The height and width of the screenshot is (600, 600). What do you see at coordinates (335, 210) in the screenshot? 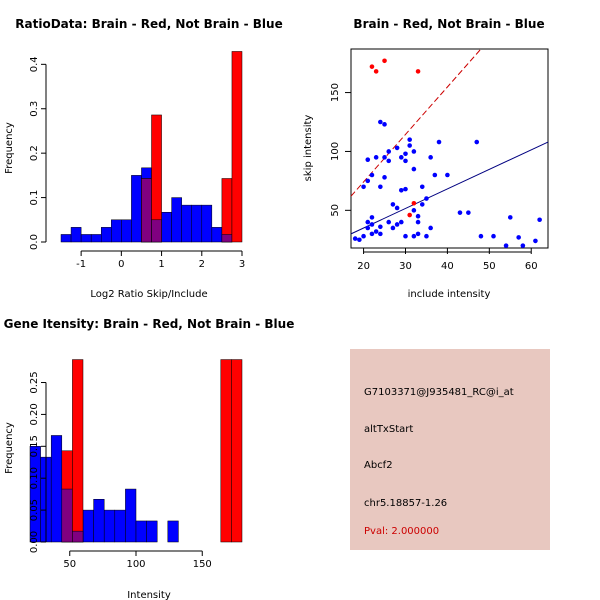
I see `scatter-y-tick-label-0: 50` at bounding box center [335, 210].